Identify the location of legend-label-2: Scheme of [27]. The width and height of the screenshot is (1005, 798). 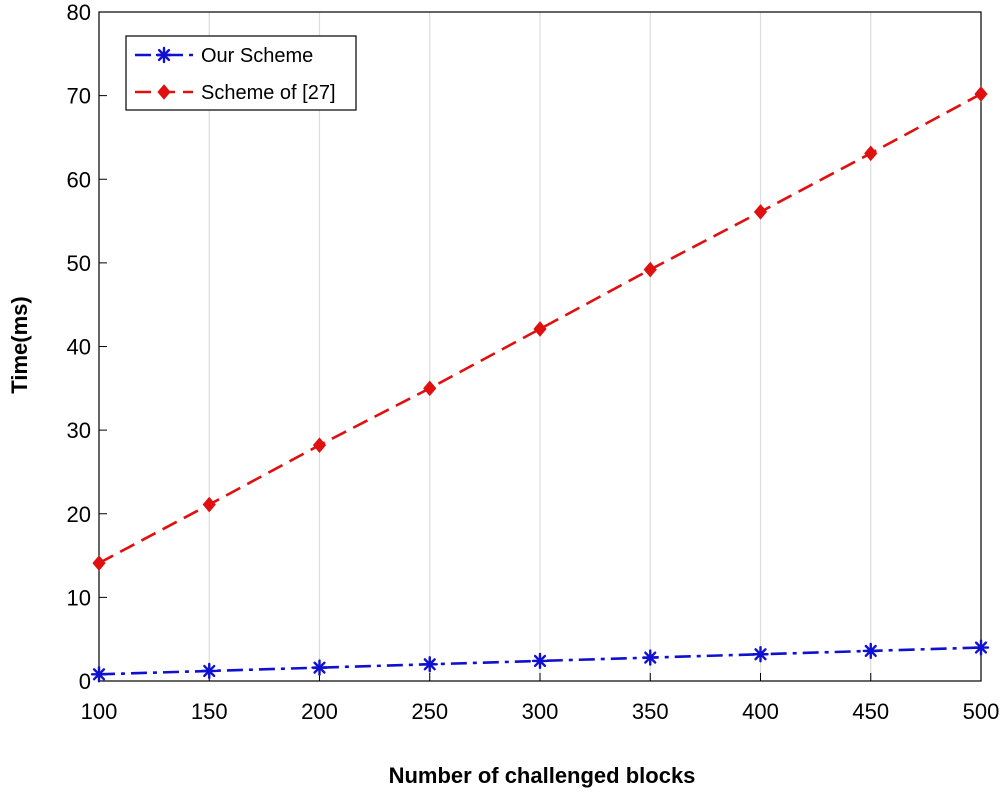
(268, 93).